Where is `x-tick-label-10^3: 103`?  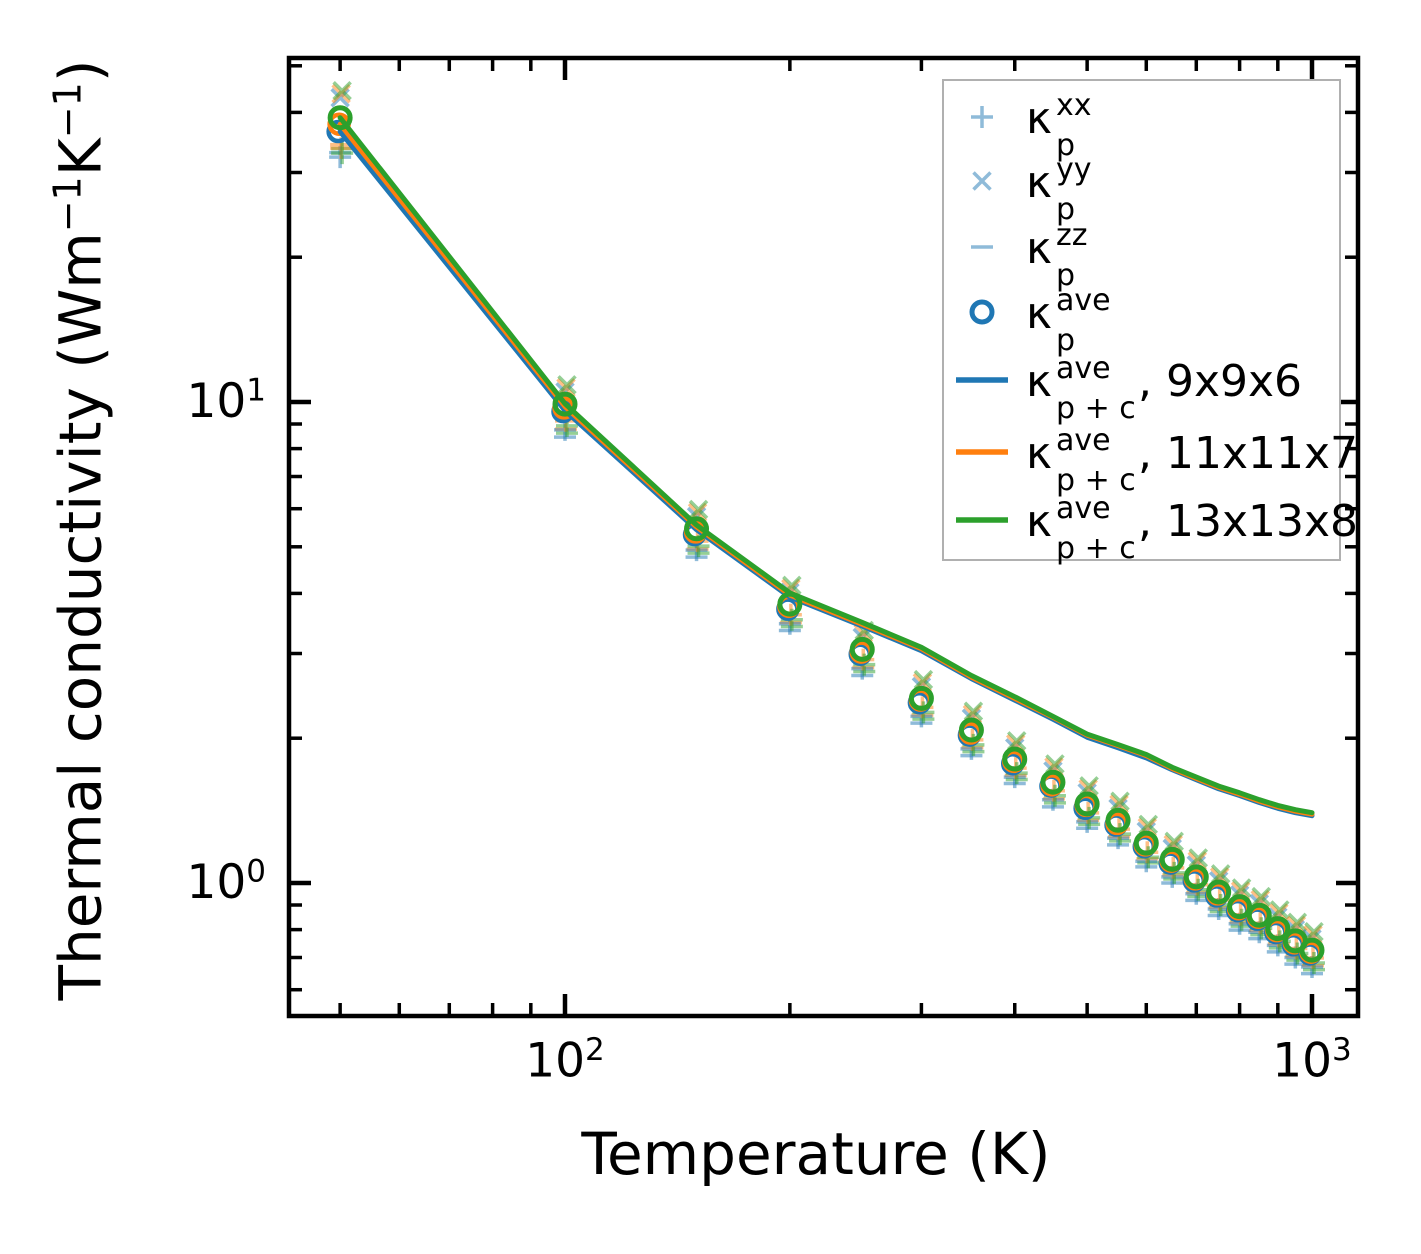 x-tick-label-10^3: 103 is located at coordinates (1312, 1060).